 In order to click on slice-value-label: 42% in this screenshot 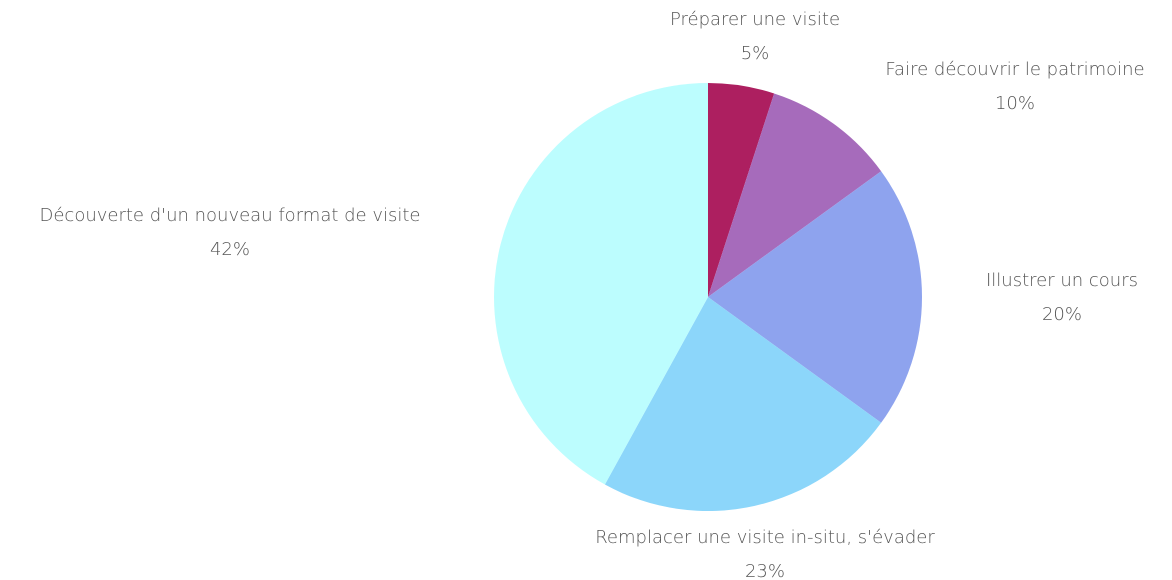, I will do `click(230, 249)`.